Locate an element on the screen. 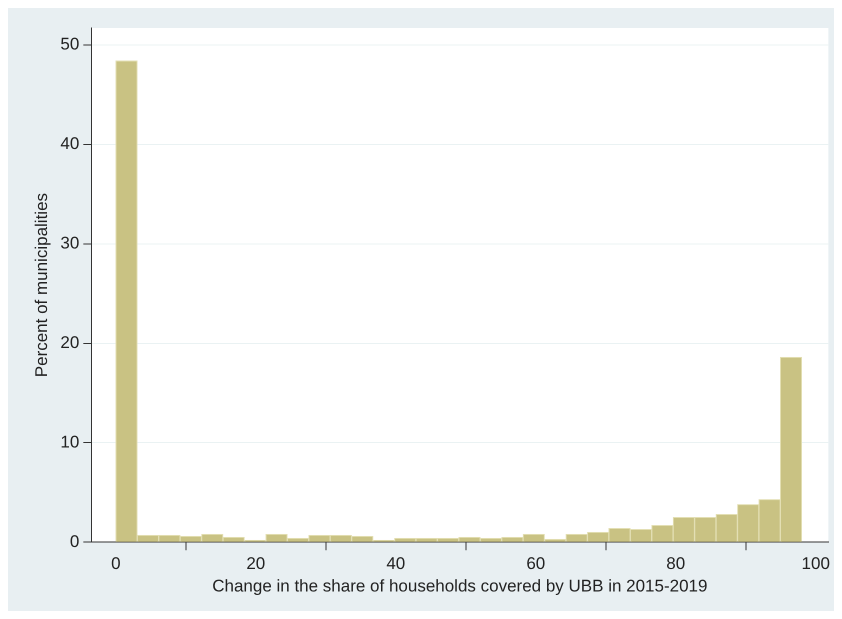 The height and width of the screenshot is (619, 842). y-tick-label: 20 is located at coordinates (70, 342).